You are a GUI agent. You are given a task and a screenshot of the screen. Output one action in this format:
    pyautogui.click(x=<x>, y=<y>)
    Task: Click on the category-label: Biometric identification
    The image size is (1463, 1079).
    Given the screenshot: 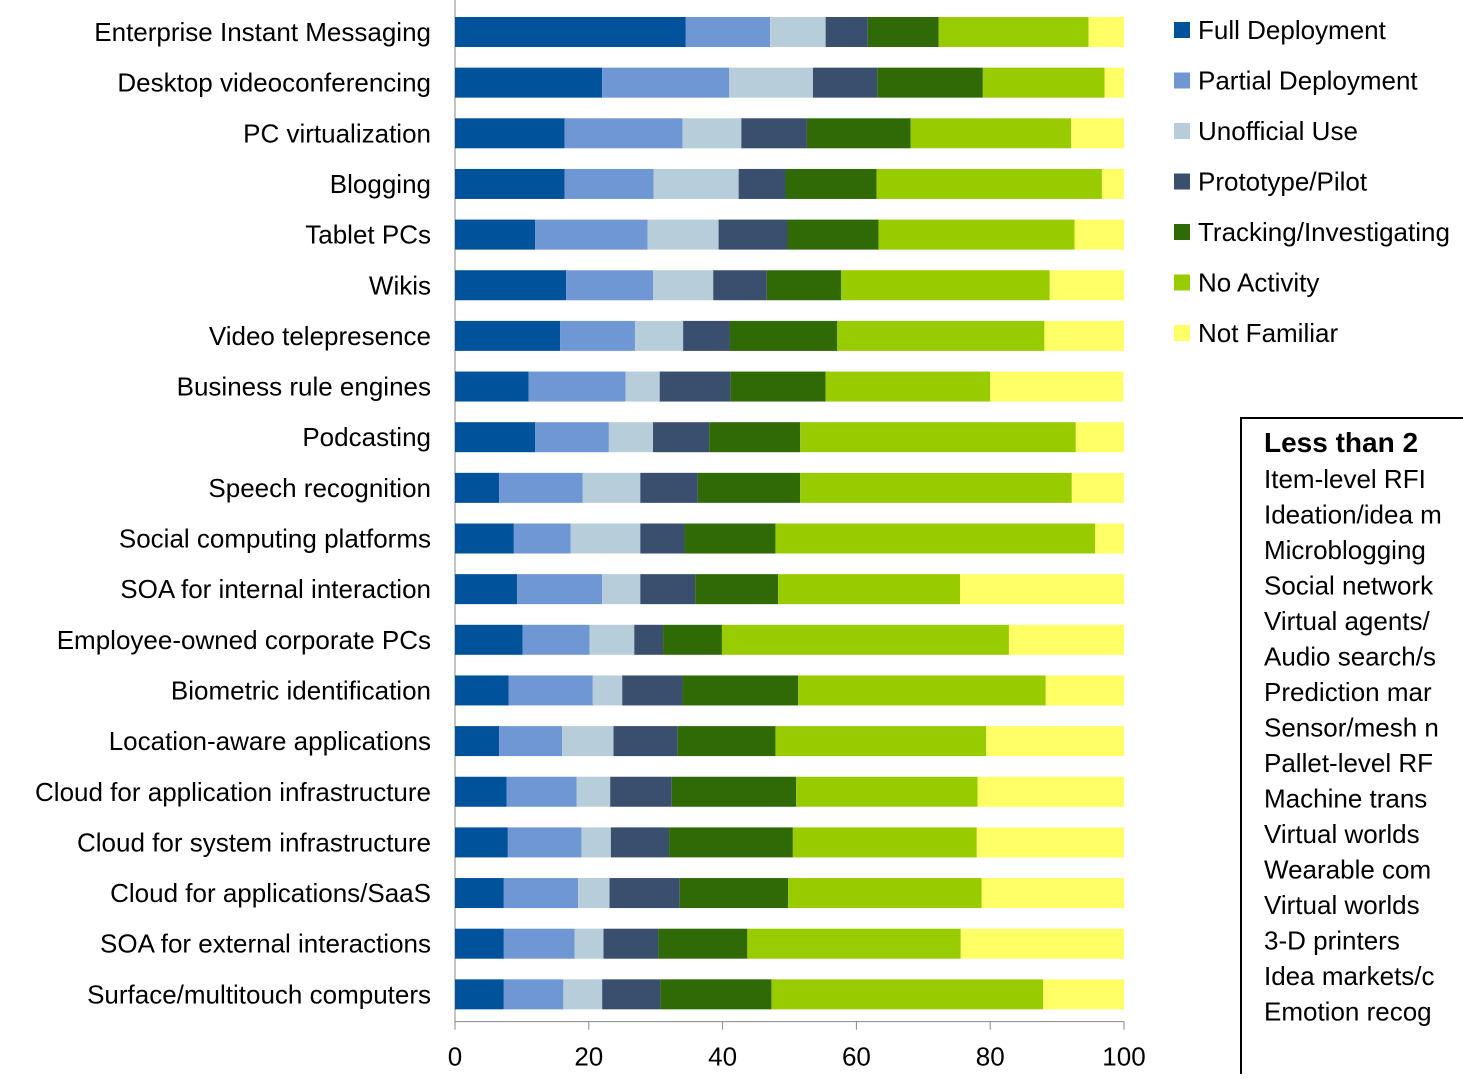 What is the action you would take?
    pyautogui.click(x=301, y=690)
    